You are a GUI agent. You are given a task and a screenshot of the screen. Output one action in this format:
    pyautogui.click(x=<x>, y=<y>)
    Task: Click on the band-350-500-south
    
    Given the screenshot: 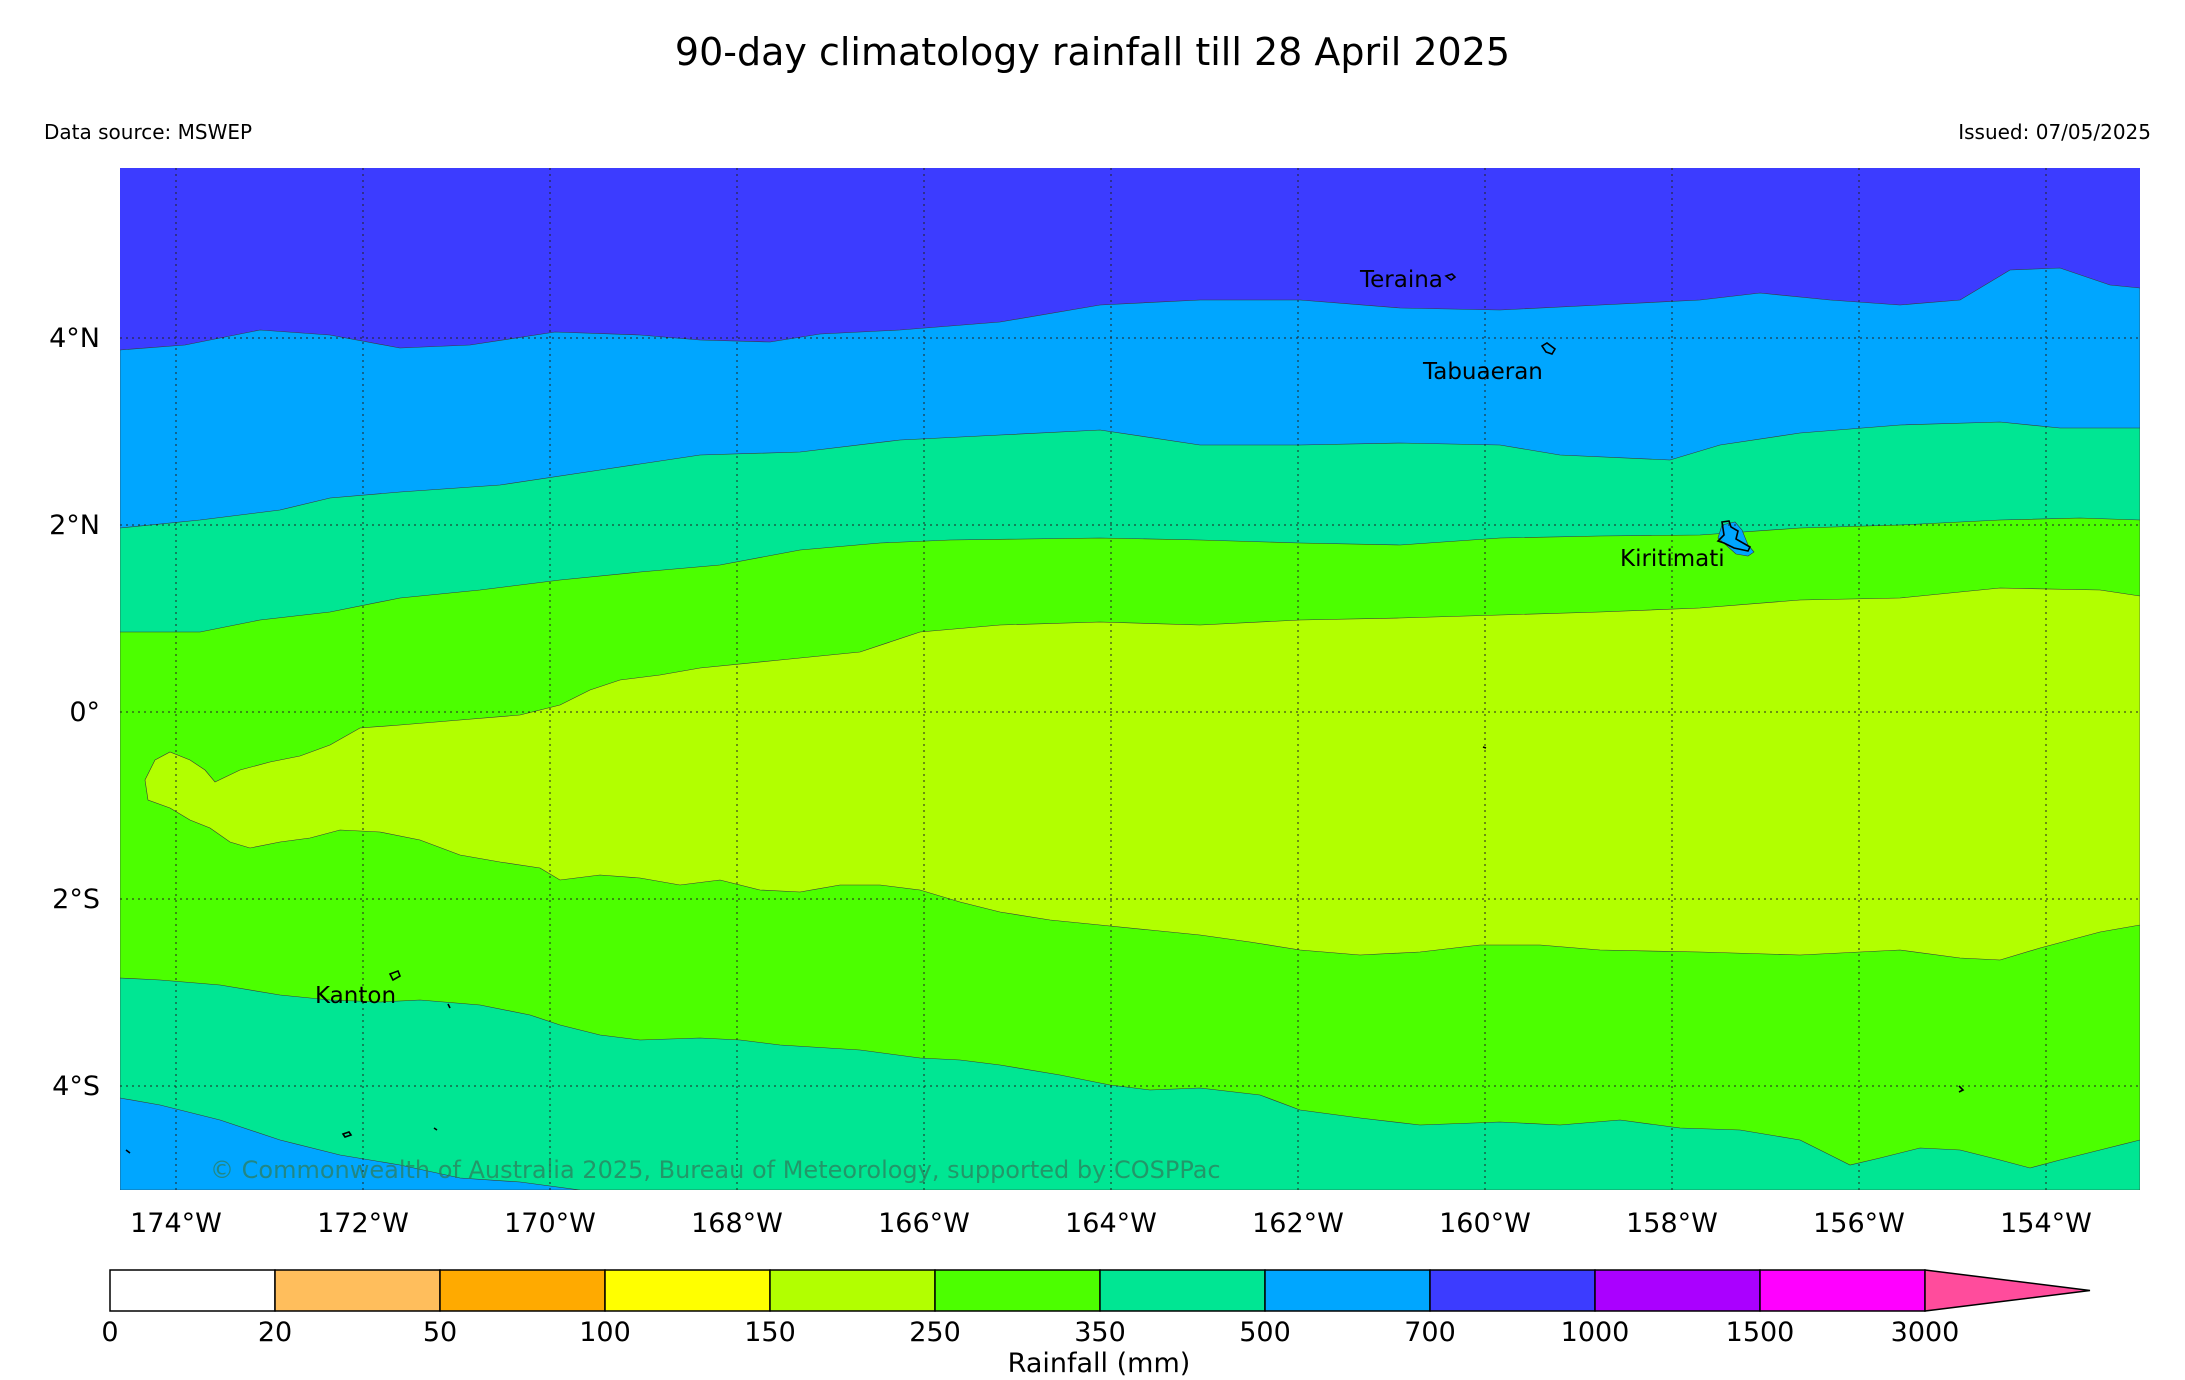 What is the action you would take?
    pyautogui.click(x=1130, y=1083)
    